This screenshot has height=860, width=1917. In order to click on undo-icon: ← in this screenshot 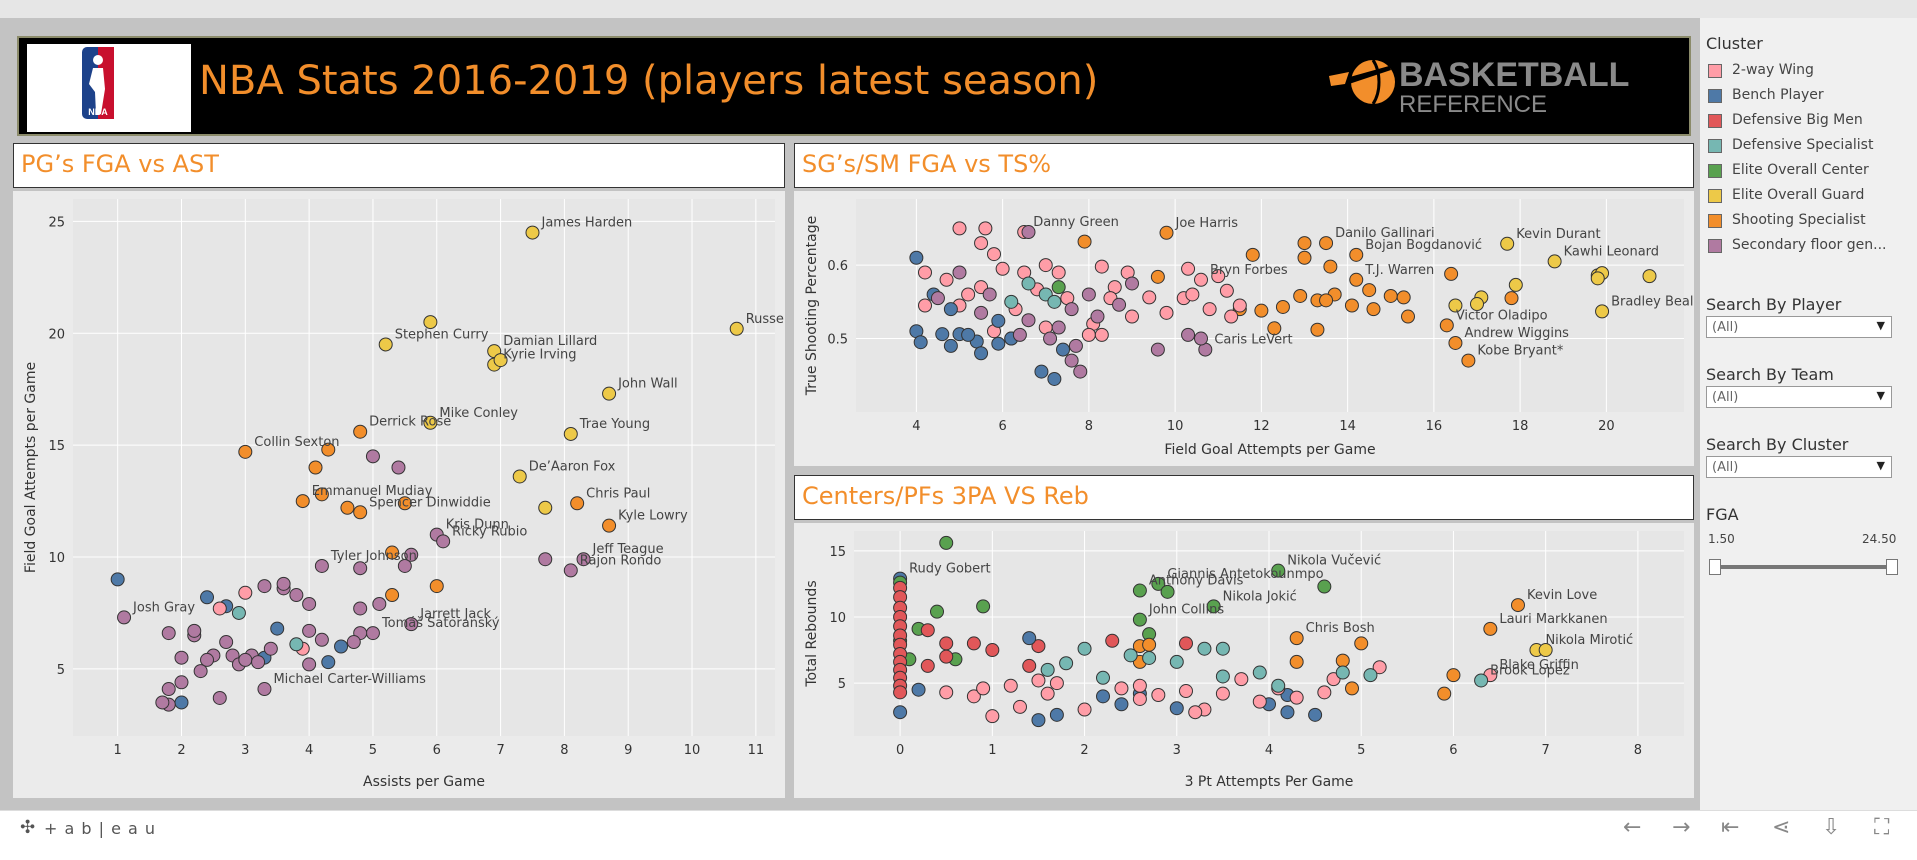, I will do `click(1632, 827)`.